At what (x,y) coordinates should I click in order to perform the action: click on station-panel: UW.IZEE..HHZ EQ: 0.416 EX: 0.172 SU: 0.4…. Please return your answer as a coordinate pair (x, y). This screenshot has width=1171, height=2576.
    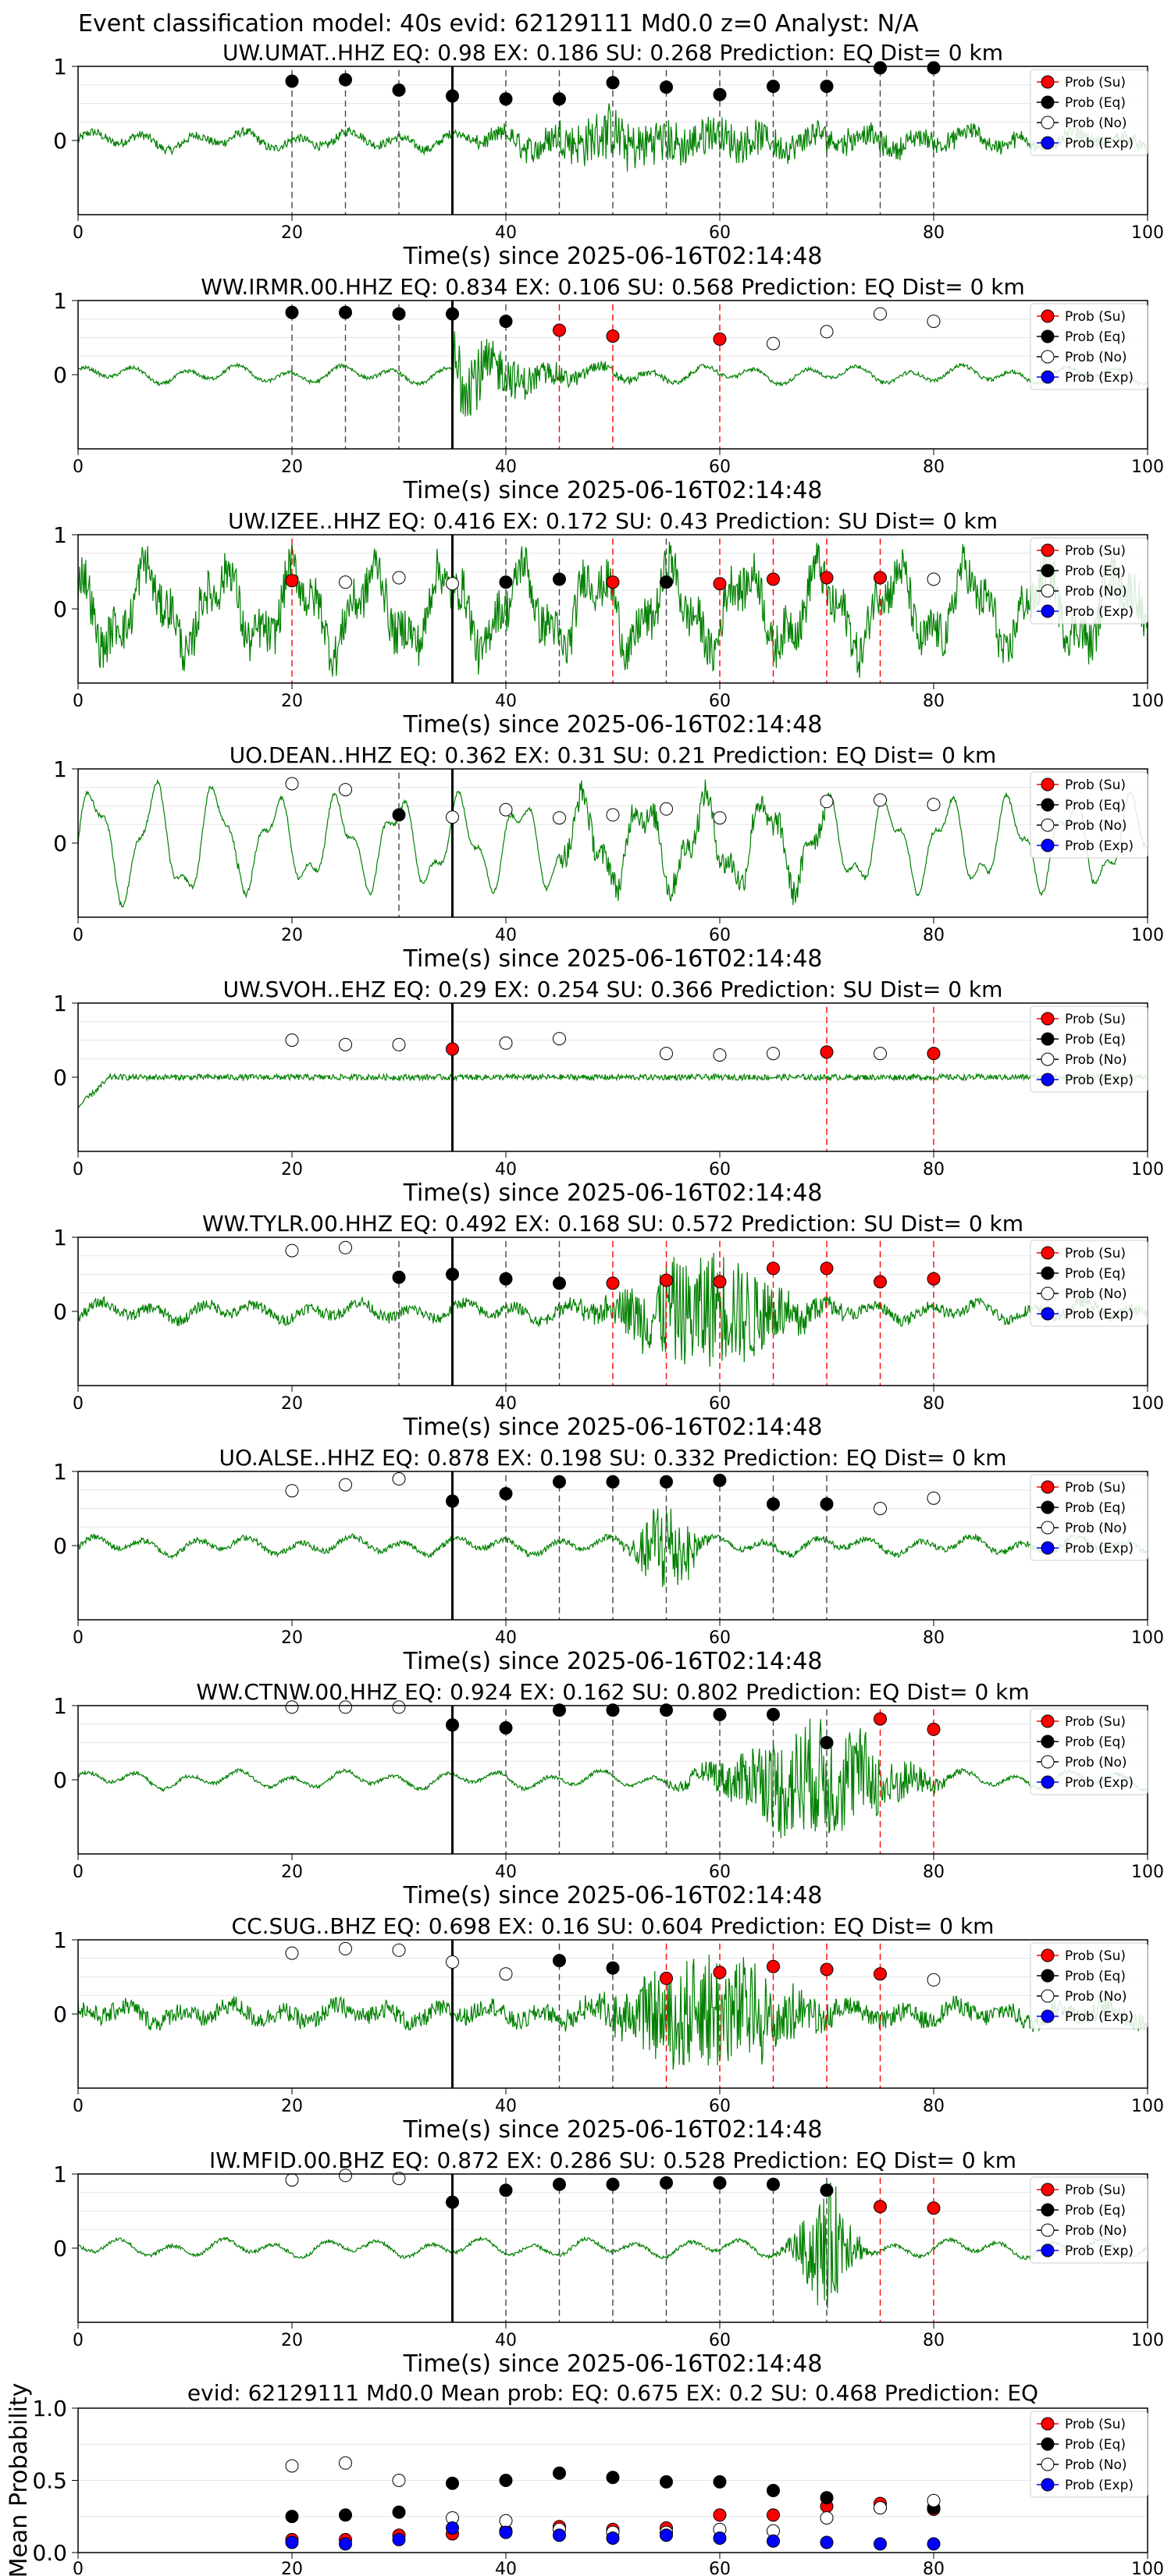
    Looking at the image, I should click on (608, 623).